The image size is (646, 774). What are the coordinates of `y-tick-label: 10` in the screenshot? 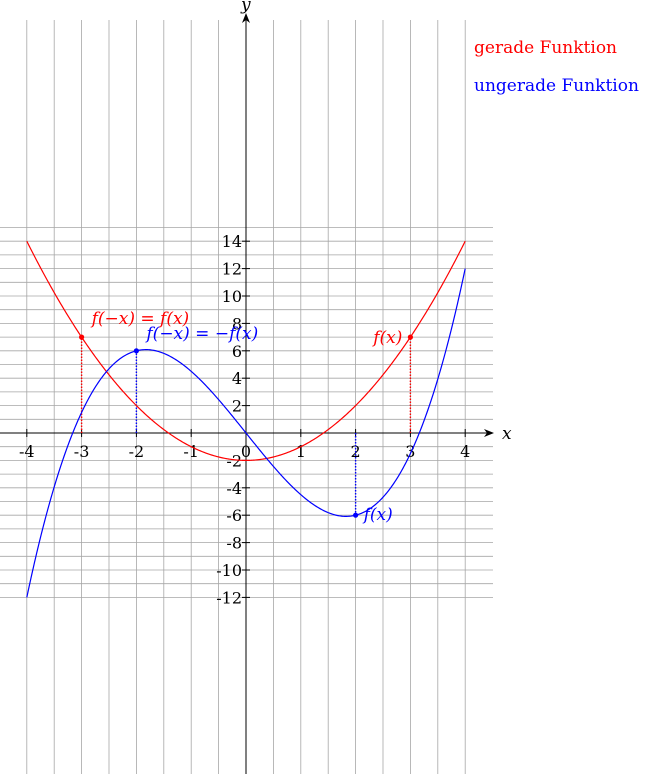 It's located at (232, 296).